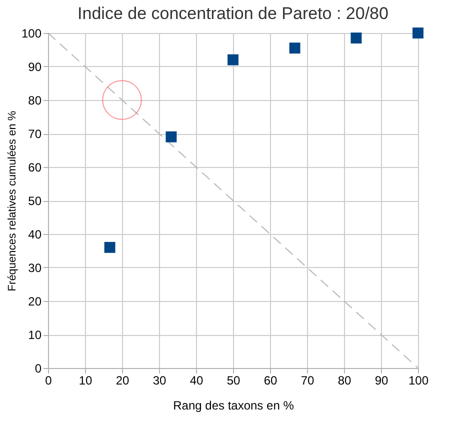  I want to click on y-tick-label: 90, so click(35, 67).